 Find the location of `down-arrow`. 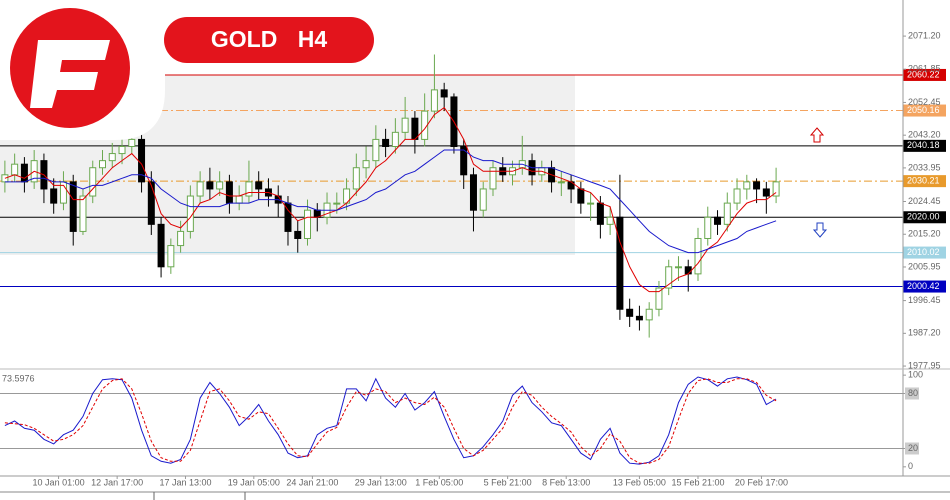

down-arrow is located at coordinates (820, 230).